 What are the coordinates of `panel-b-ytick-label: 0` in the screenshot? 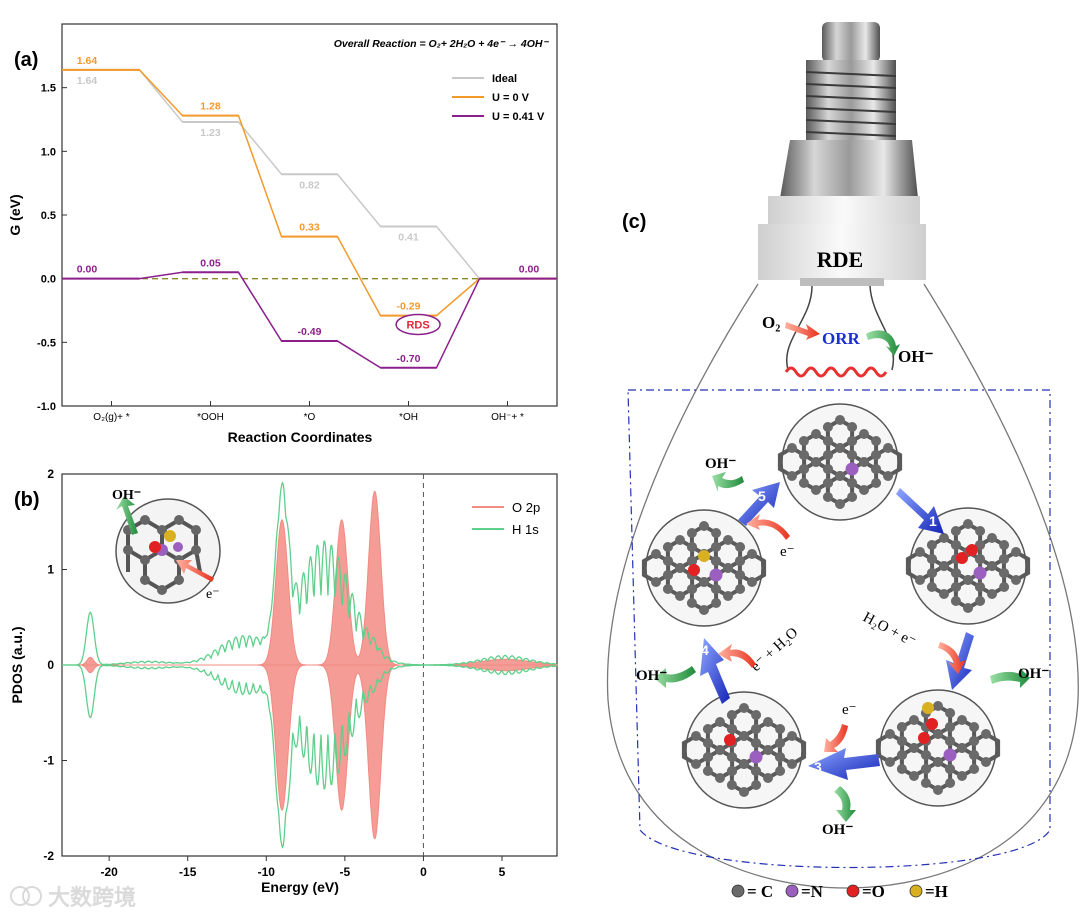 It's located at (50, 665).